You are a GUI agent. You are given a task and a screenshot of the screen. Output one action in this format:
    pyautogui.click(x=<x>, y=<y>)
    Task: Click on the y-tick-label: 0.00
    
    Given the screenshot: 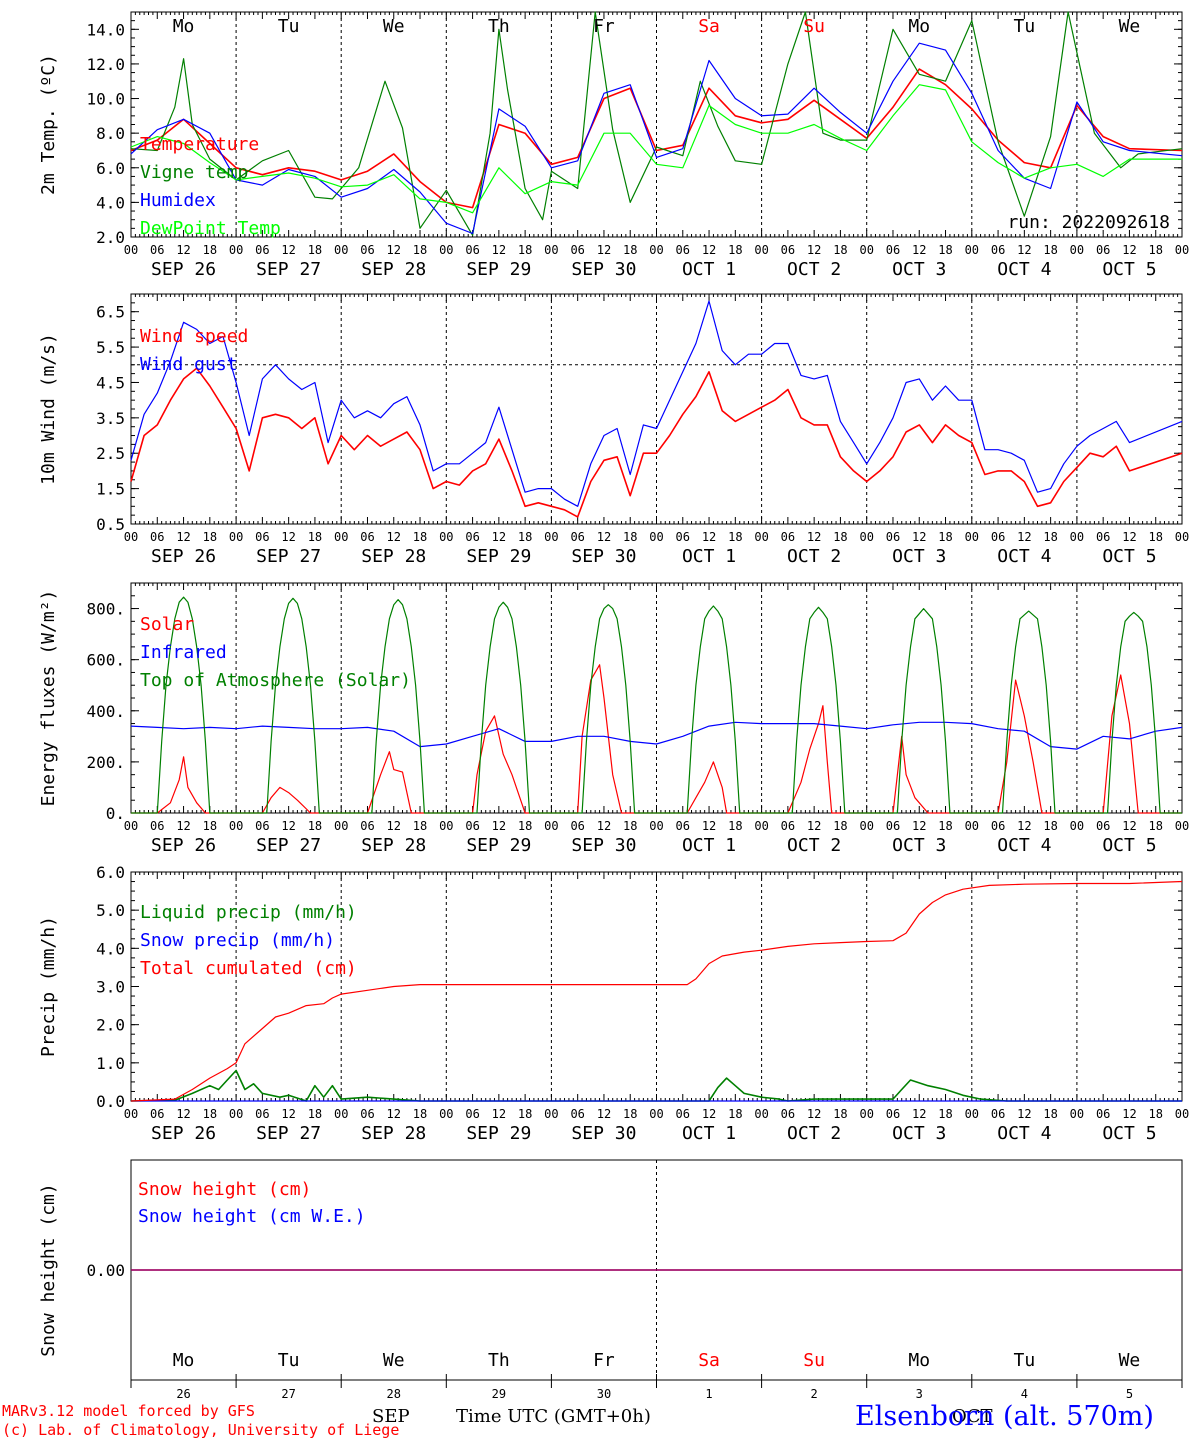 What is the action you would take?
    pyautogui.click(x=105, y=1270)
    